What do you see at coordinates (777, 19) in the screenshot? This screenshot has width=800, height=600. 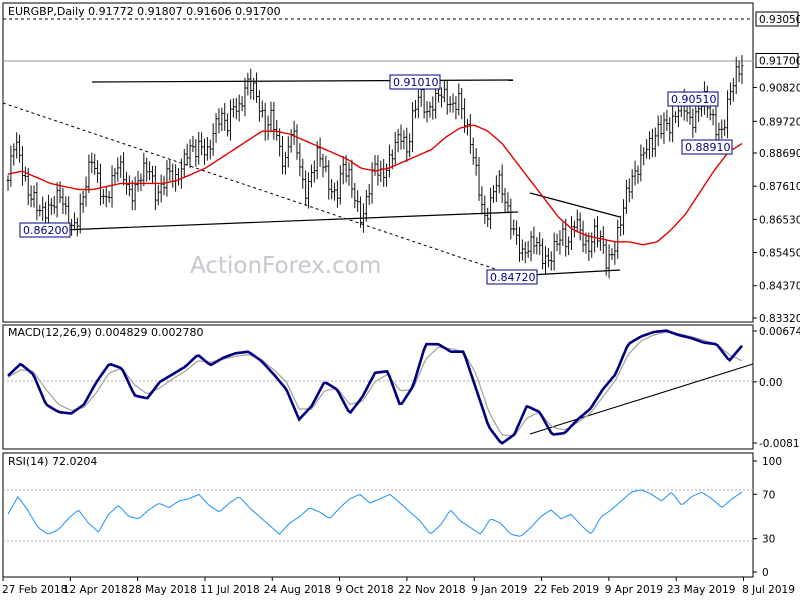 I see `price-tick-0-frame` at bounding box center [777, 19].